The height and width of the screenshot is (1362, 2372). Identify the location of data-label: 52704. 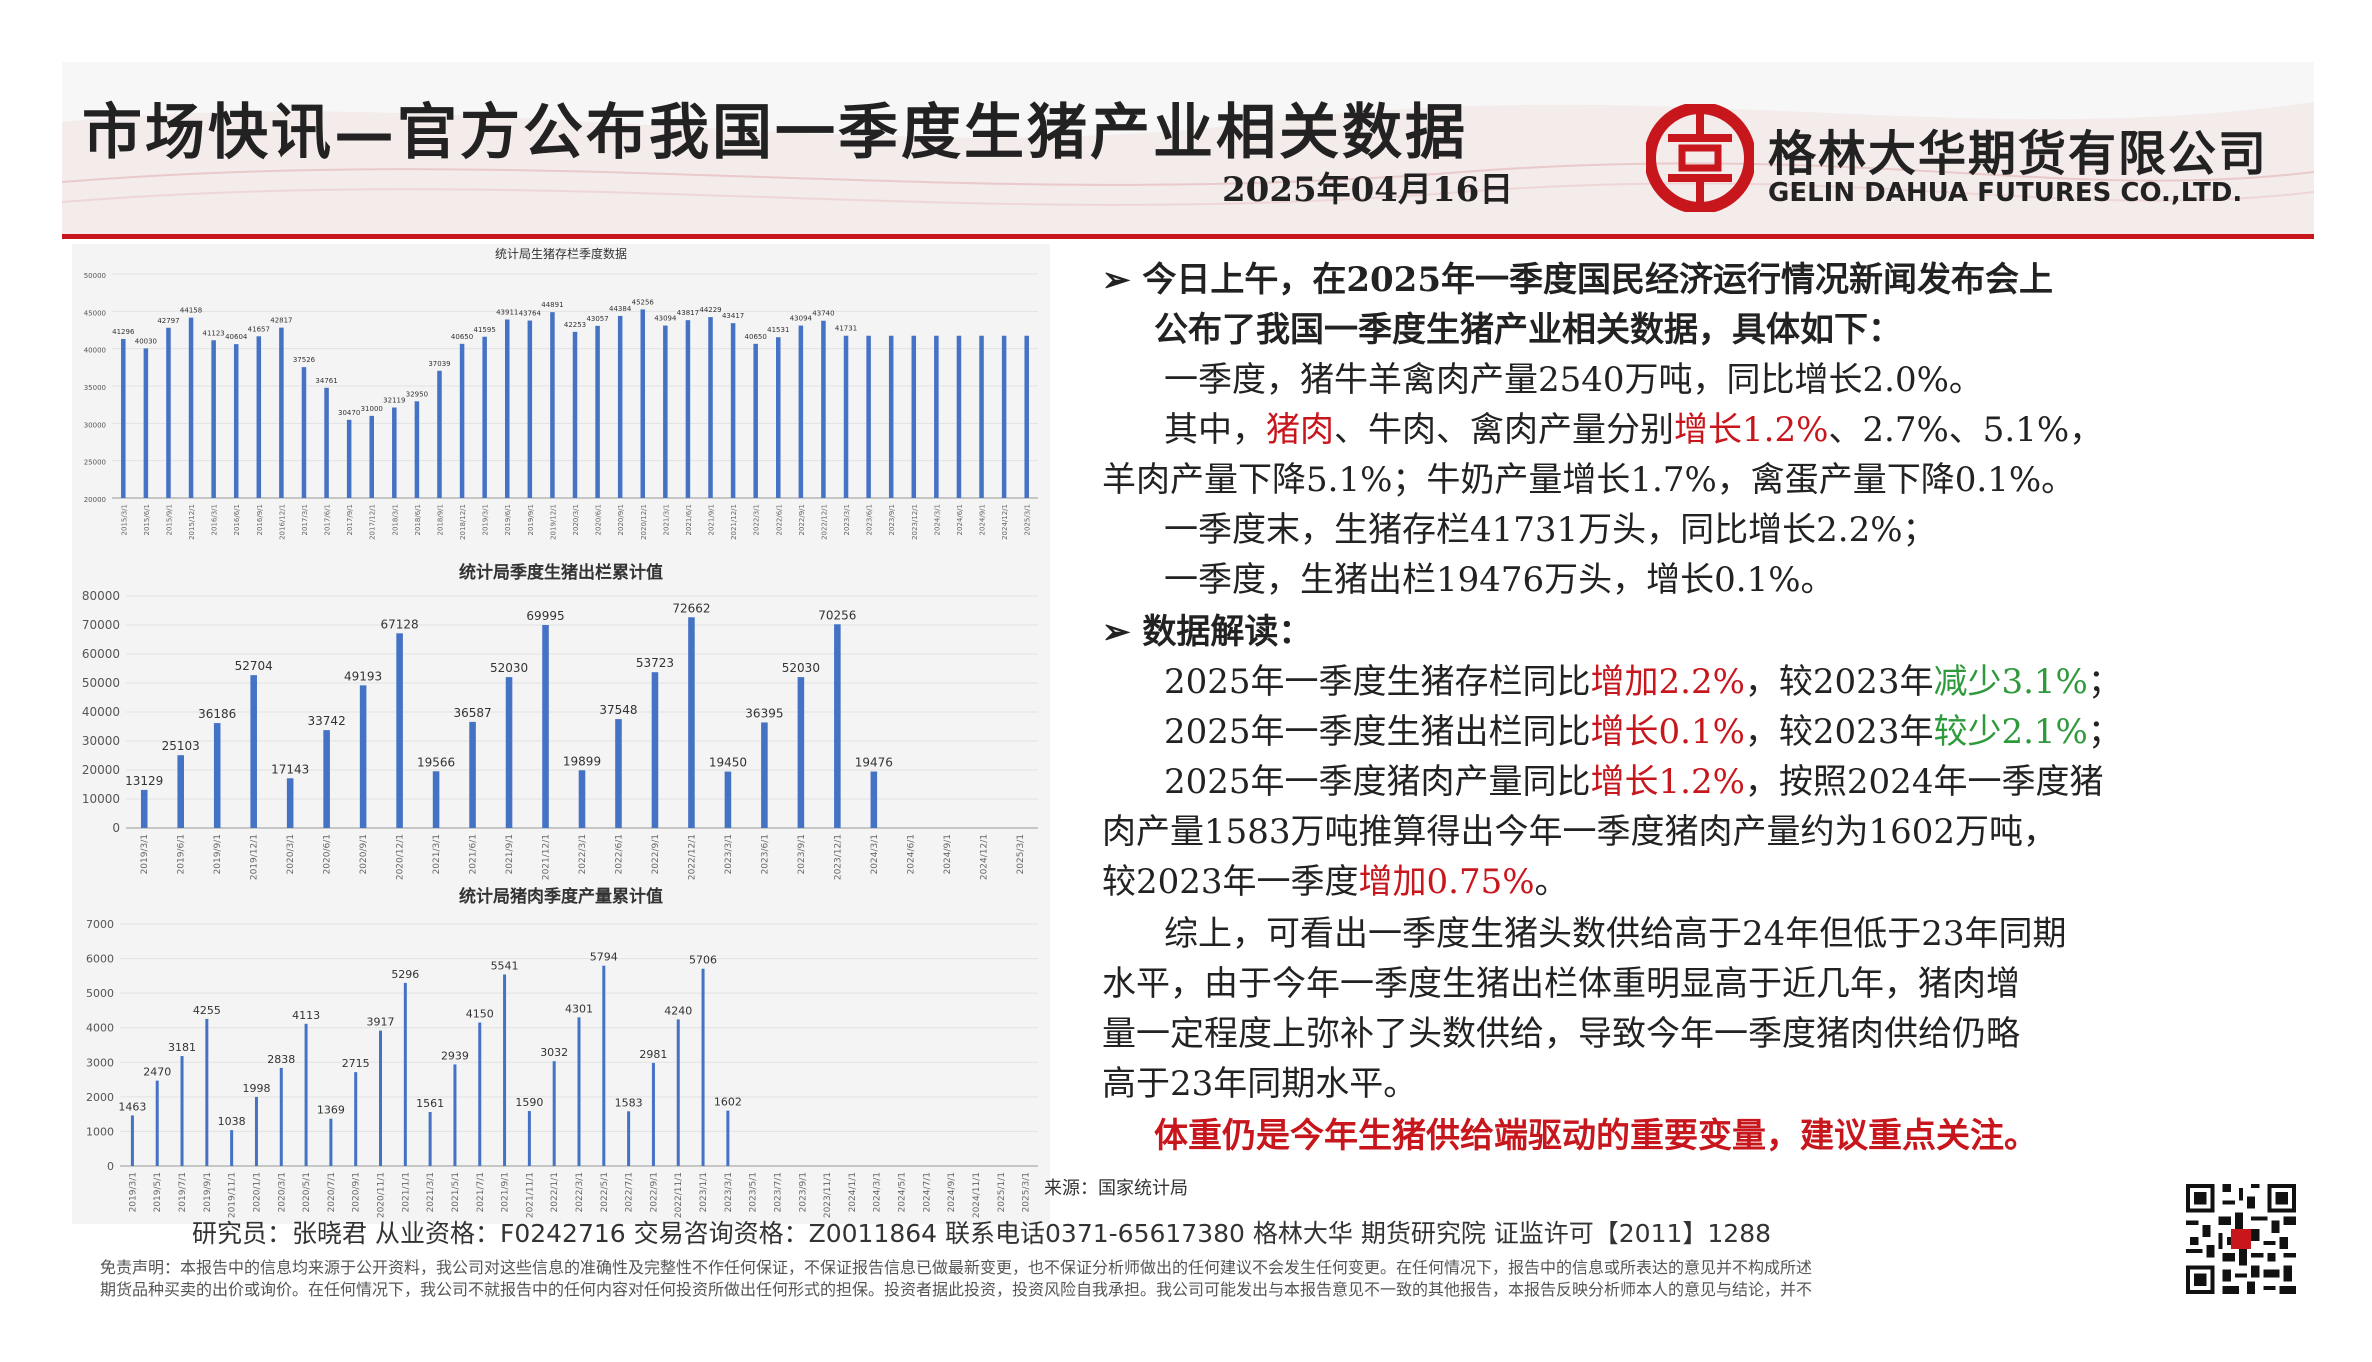
(254, 666).